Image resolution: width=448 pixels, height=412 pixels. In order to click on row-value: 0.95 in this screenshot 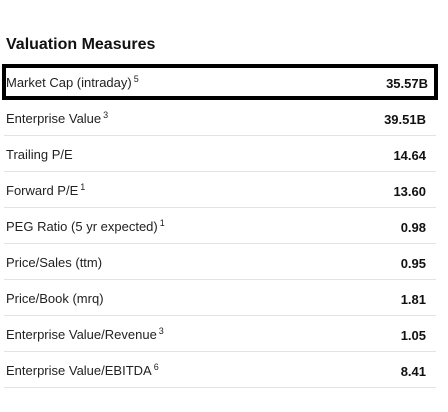, I will do `click(413, 263)`.